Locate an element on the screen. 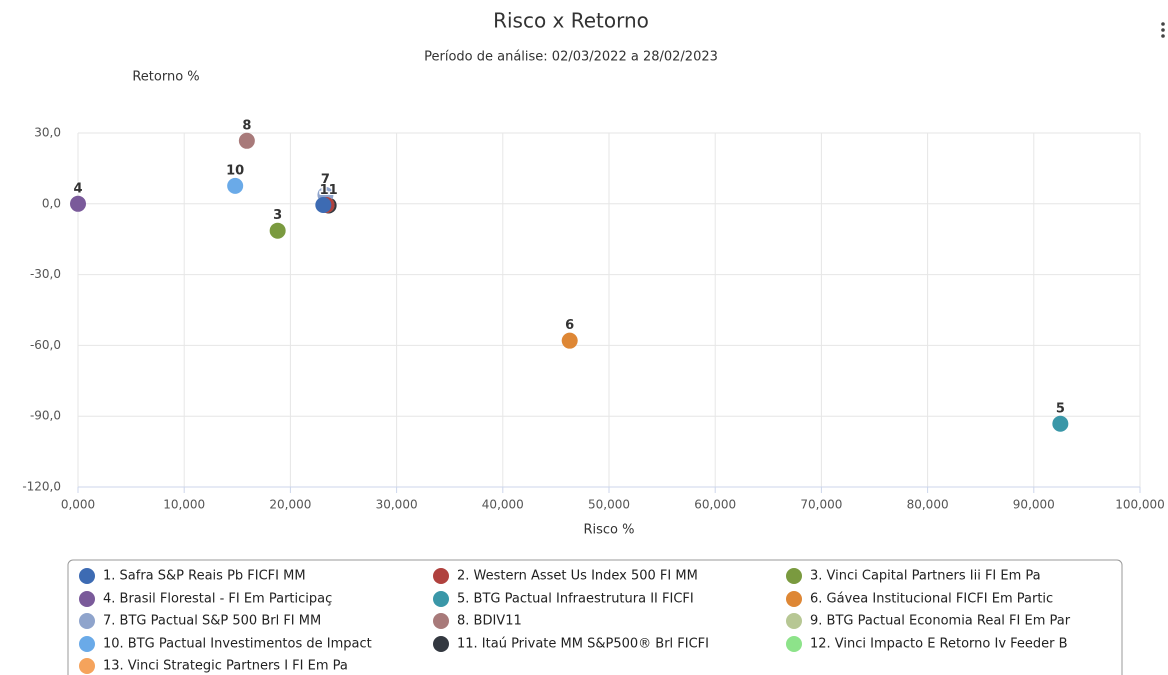  legend-label: 10. BTG Pactual Investimentos de Impact is located at coordinates (237, 644).